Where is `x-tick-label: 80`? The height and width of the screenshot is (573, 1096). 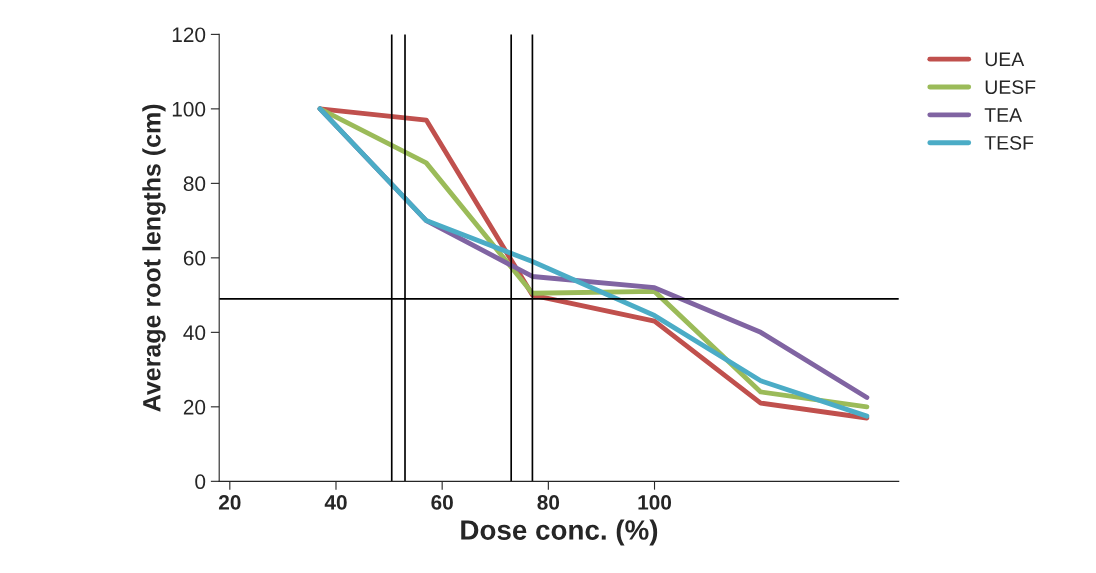 x-tick-label: 80 is located at coordinates (548, 502).